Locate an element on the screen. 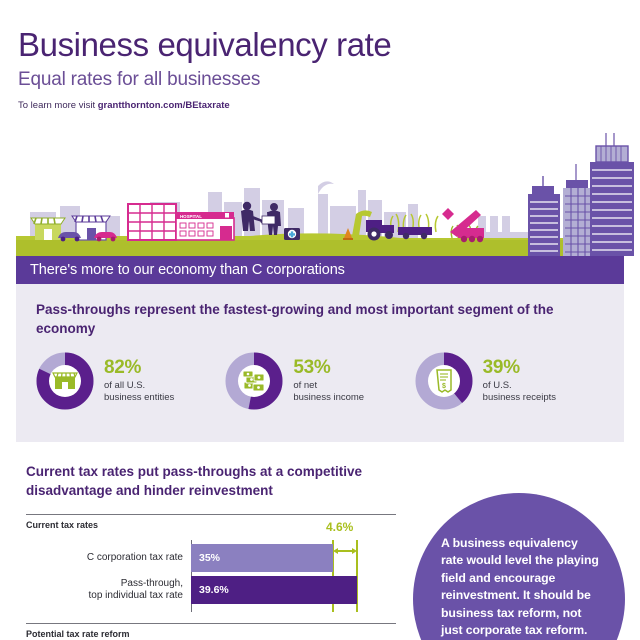 Image resolution: width=640 pixels, height=640 pixels. stat-label-39: of U.S. business receipts is located at coordinates (519, 393).